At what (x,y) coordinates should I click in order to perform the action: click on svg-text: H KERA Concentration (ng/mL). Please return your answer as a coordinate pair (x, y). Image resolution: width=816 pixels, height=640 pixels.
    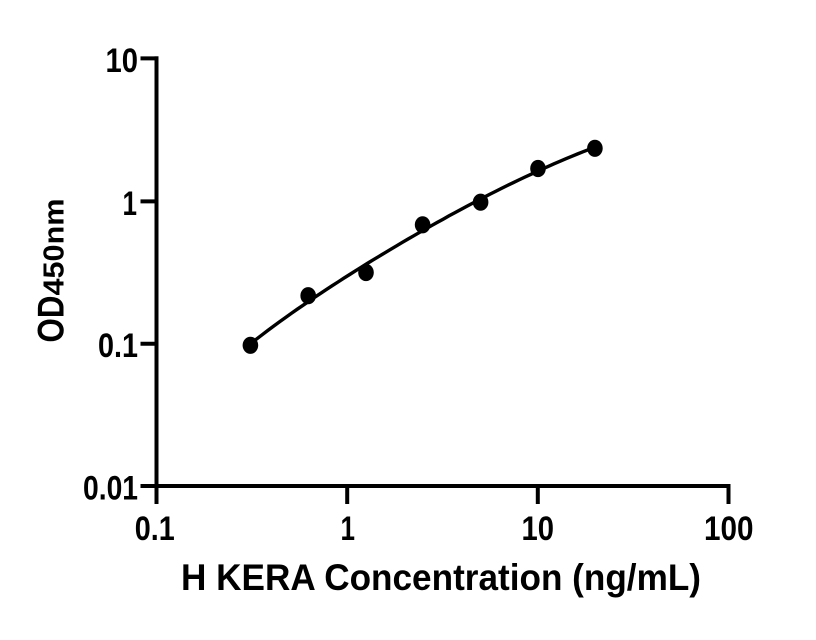
    Looking at the image, I should click on (441, 577).